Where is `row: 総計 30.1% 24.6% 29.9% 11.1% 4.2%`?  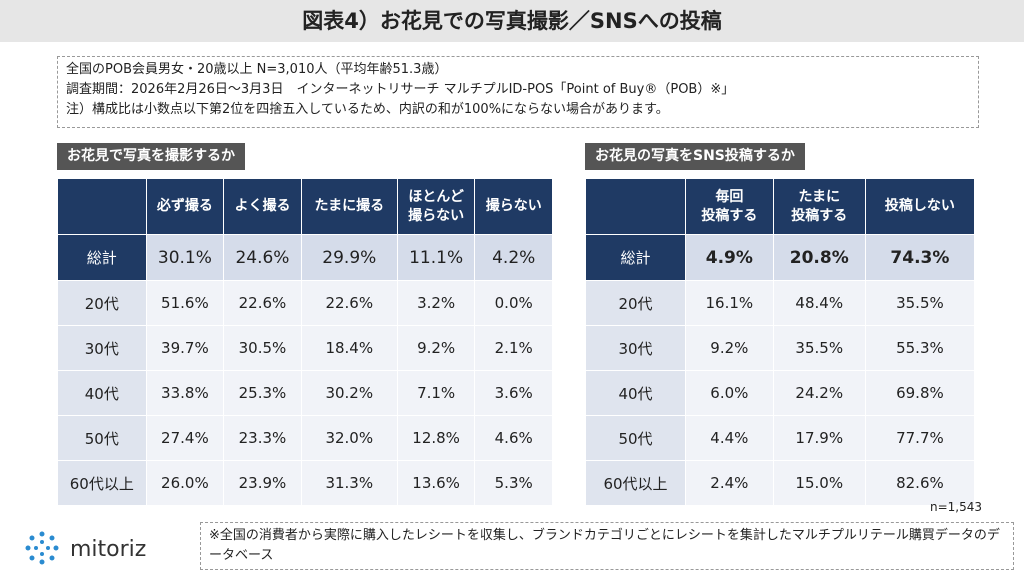
row: 総計 30.1% 24.6% 29.9% 11.1% 4.2% is located at coordinates (305, 257).